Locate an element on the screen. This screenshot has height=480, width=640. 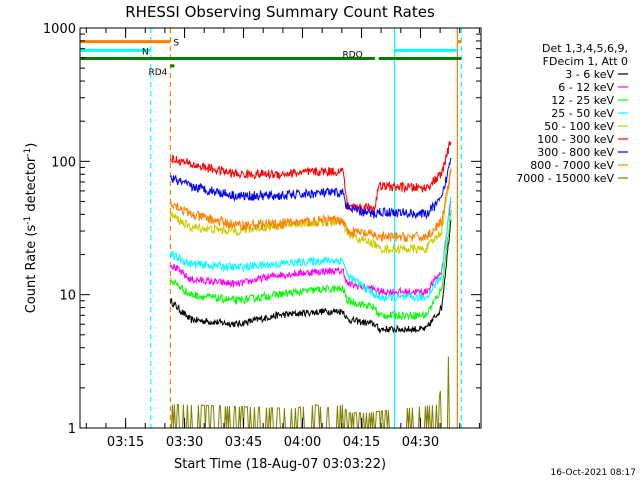
y-tick-label: 100 is located at coordinates (63, 162).